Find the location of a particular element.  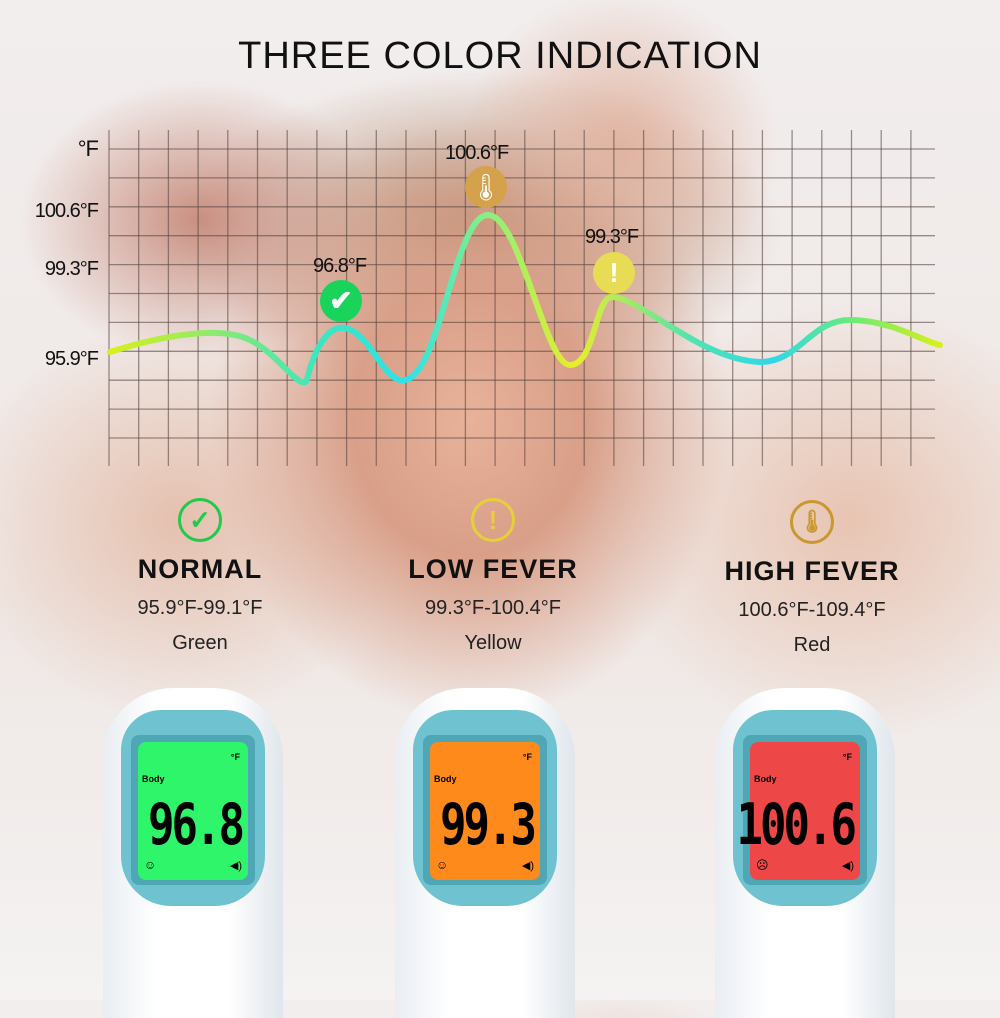

frown-icon: ☹ is located at coordinates (762, 865).